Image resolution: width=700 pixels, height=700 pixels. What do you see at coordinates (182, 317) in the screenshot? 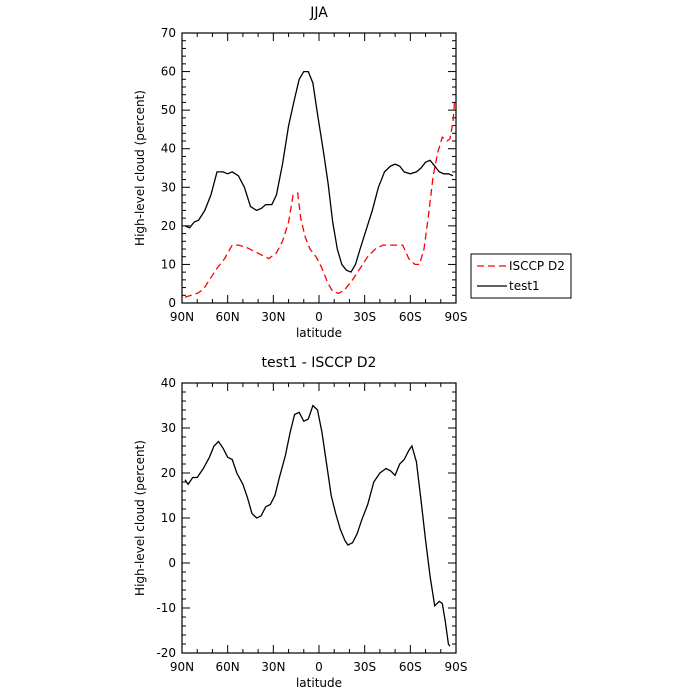
I see `chart-1-x-tick-label: 90N` at bounding box center [182, 317].